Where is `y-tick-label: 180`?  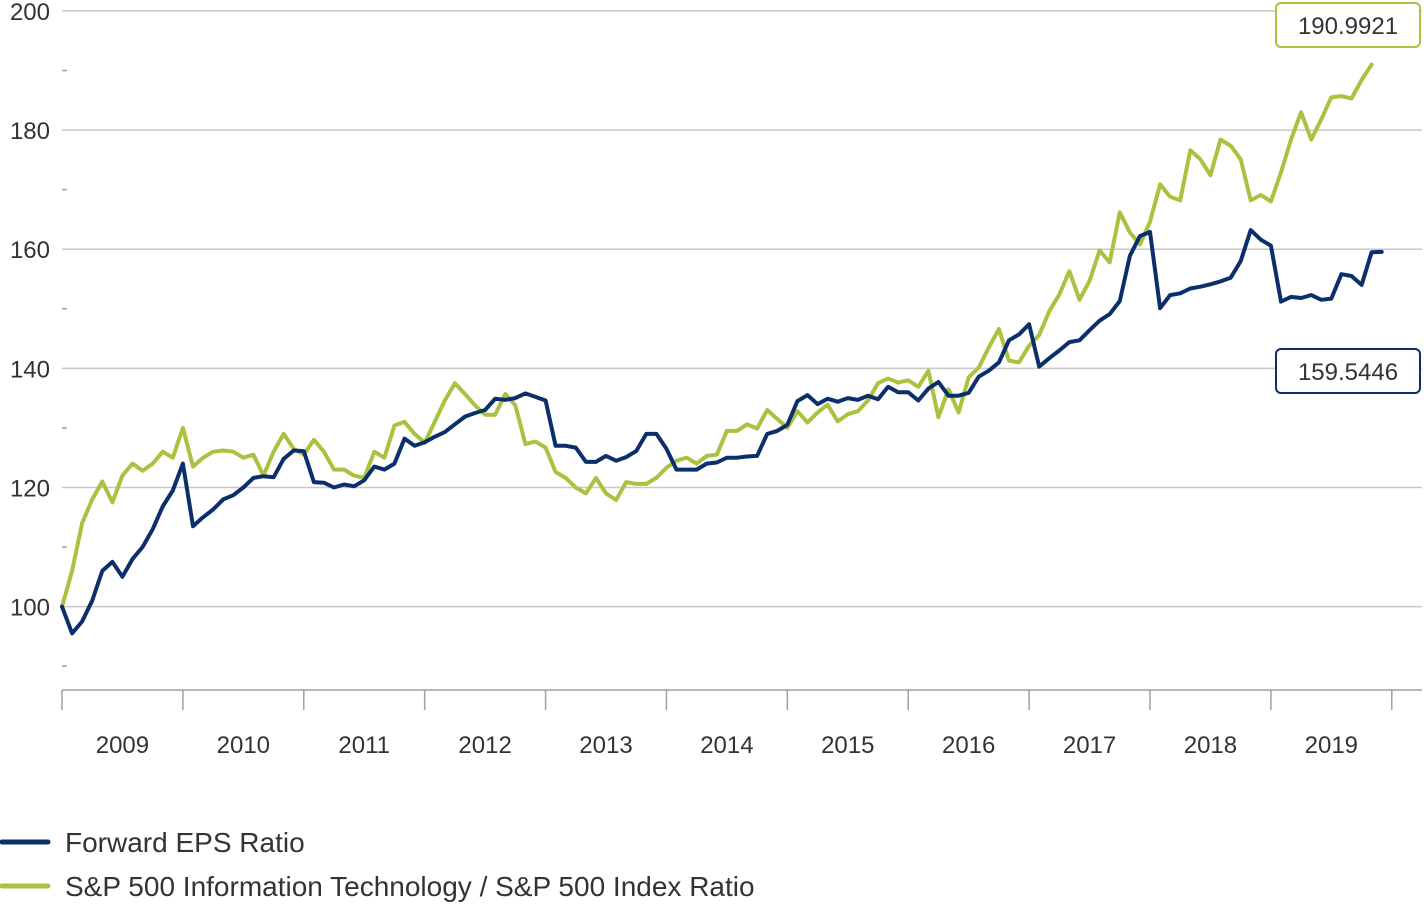 y-tick-label: 180 is located at coordinates (30, 131).